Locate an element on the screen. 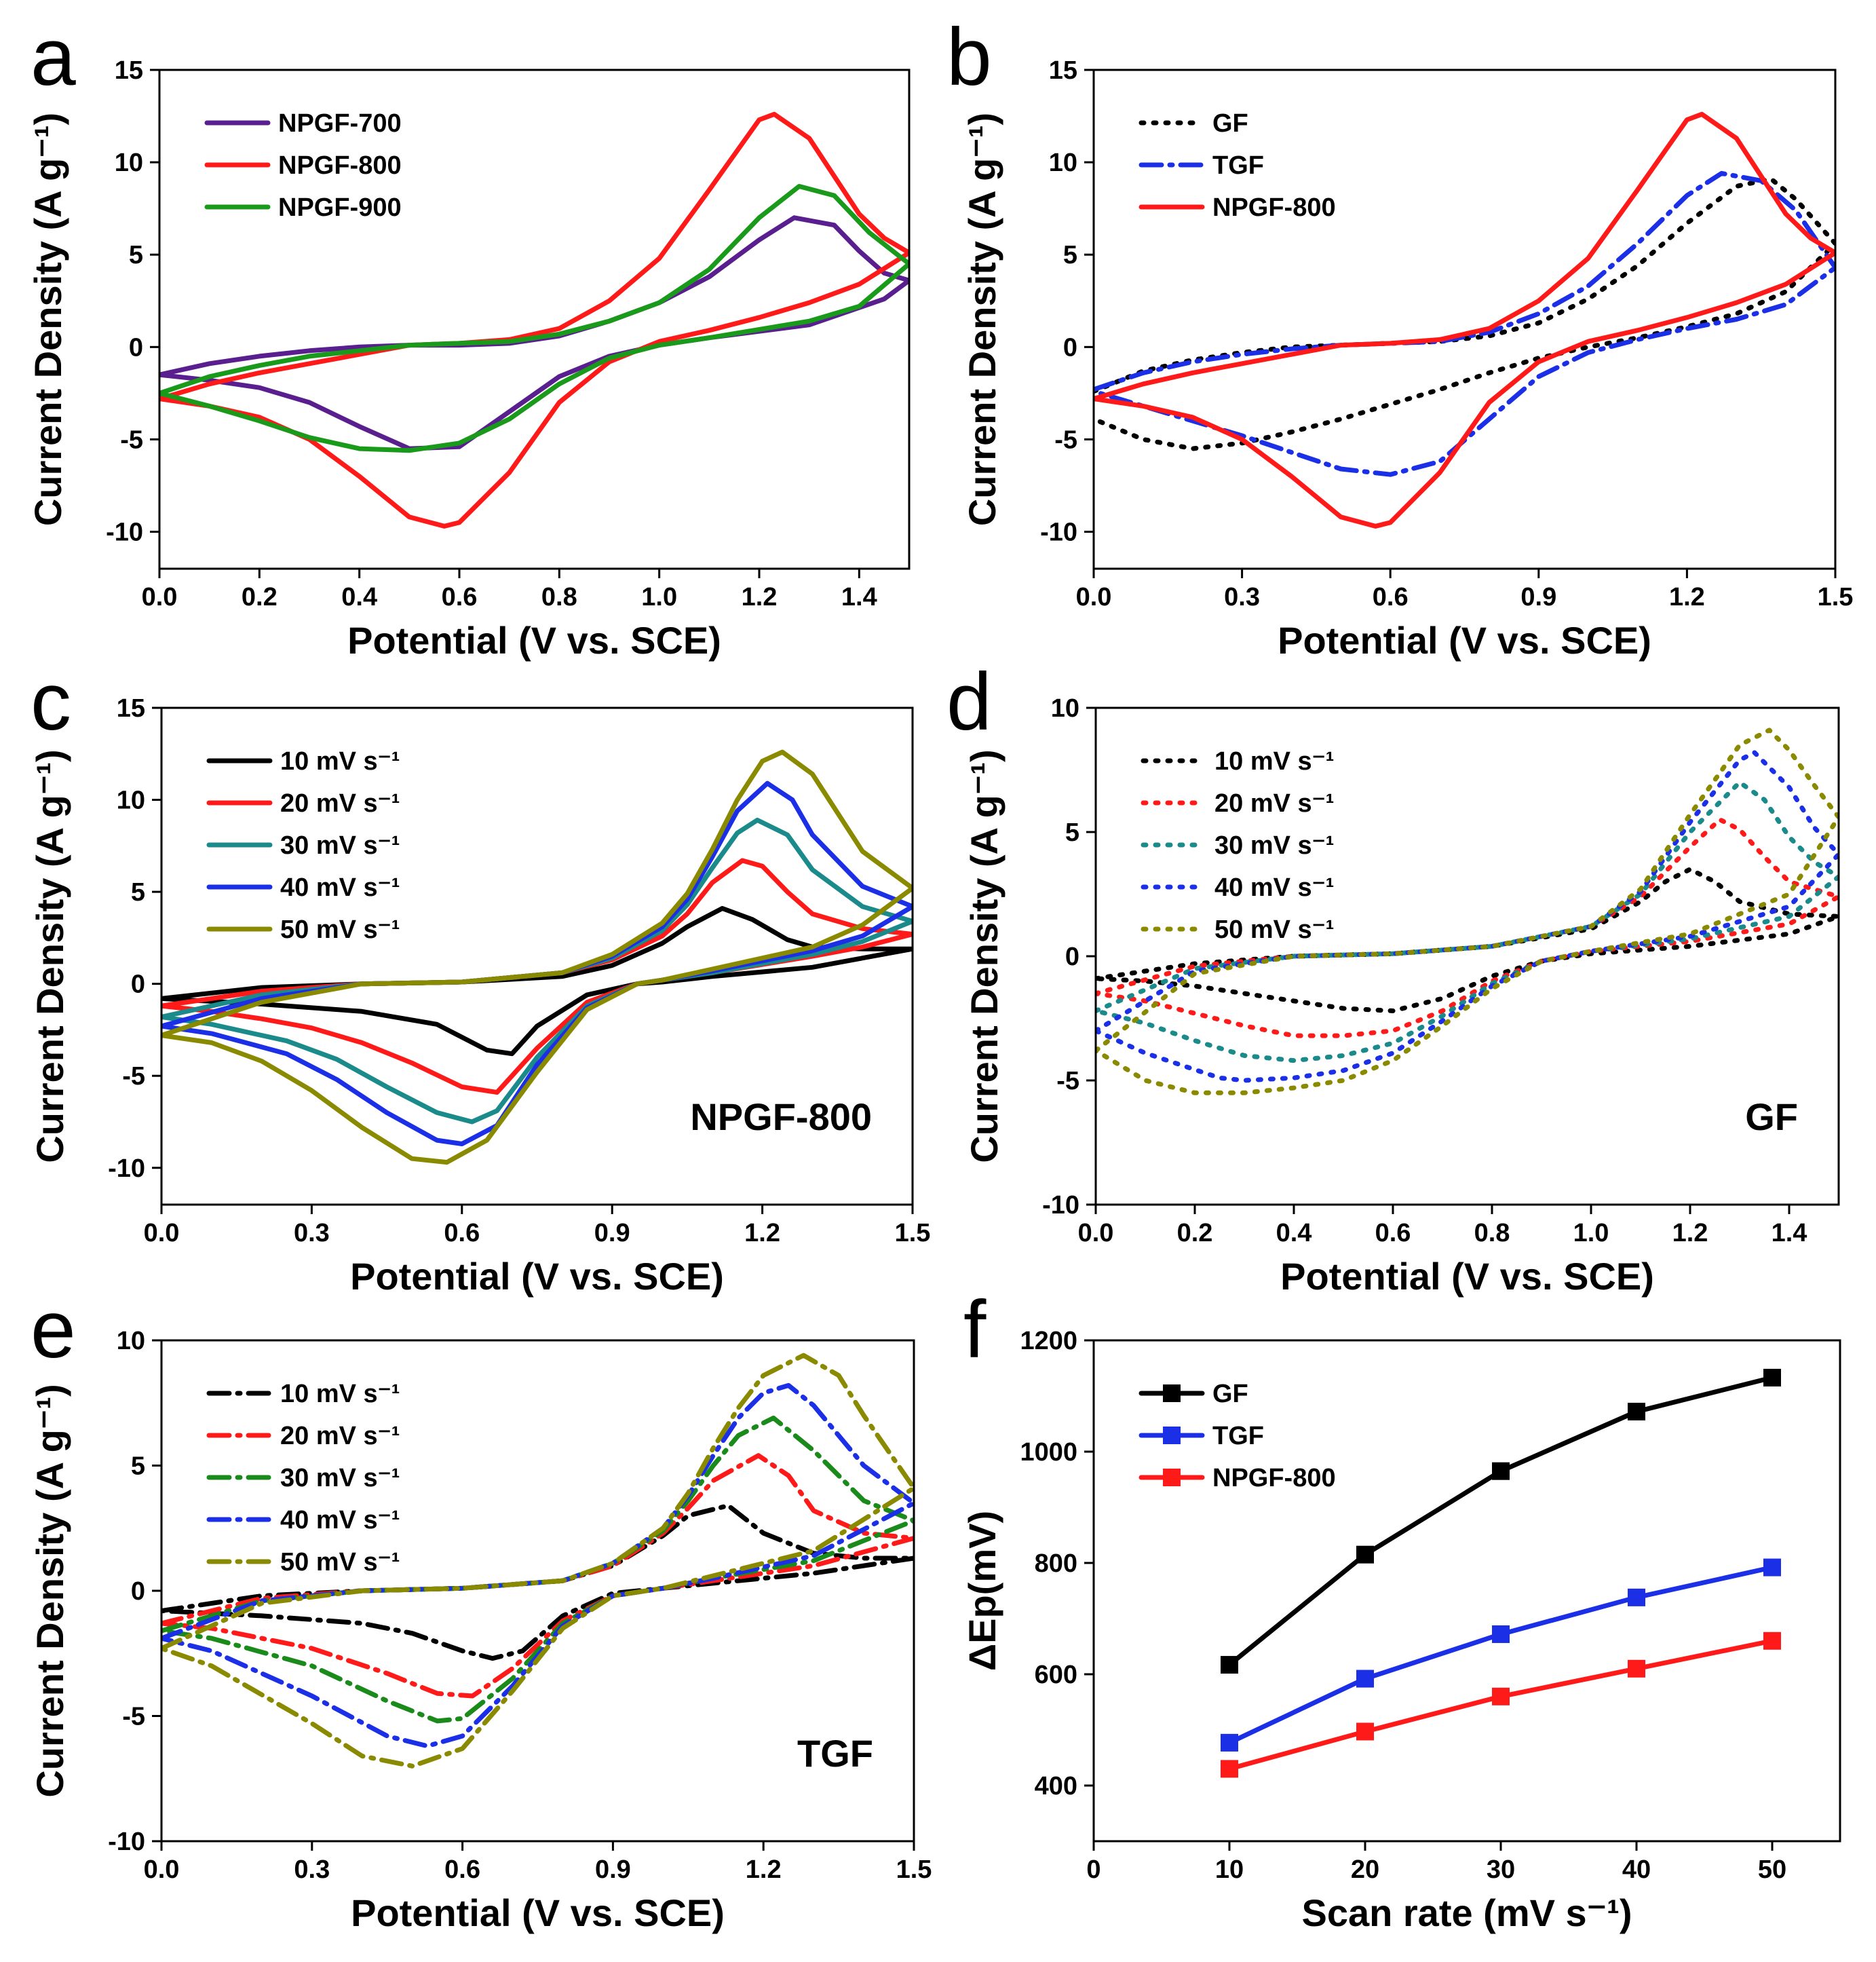  x-tick-label: 1.5 is located at coordinates (914, 1869).